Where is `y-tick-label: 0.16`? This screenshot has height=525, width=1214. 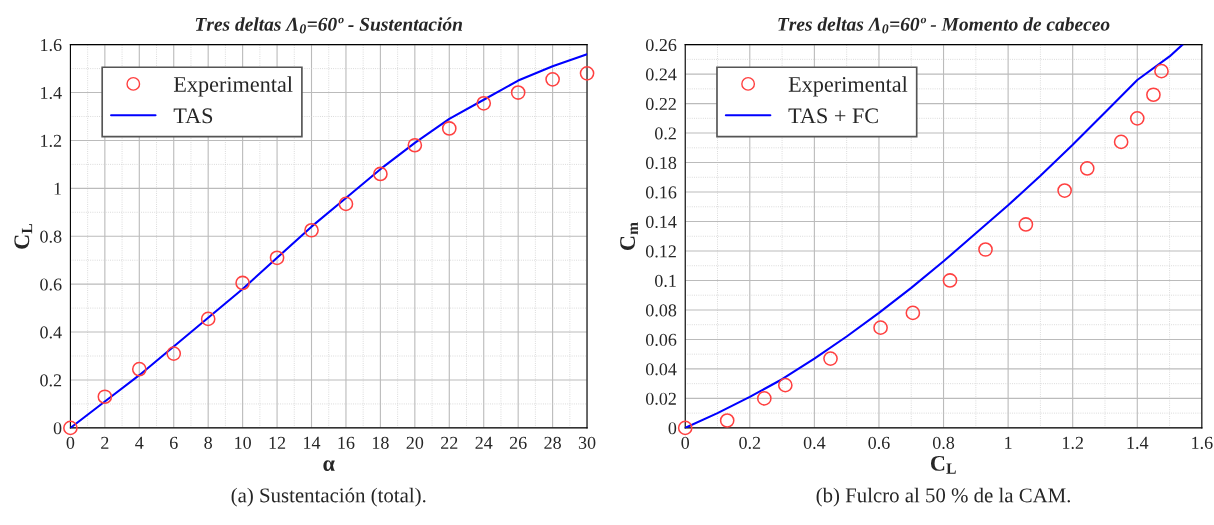 y-tick-label: 0.16 is located at coordinates (661, 192).